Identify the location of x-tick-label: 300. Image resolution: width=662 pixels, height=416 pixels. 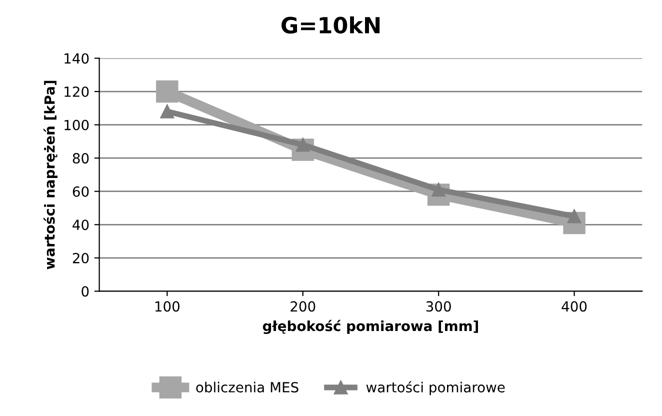
(438, 306).